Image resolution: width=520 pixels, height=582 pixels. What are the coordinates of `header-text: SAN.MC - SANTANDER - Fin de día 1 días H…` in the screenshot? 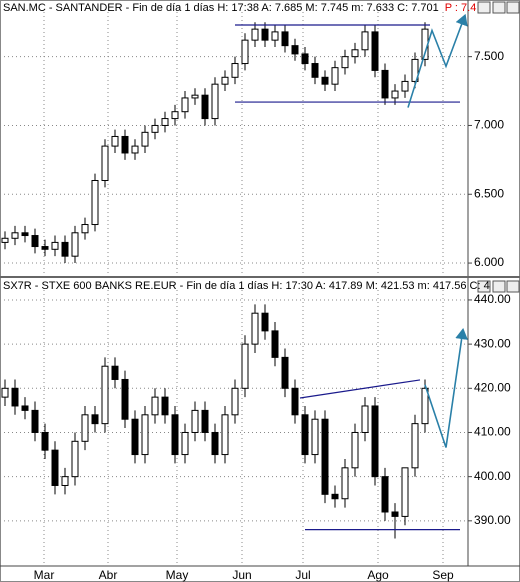 It's located at (221, 8).